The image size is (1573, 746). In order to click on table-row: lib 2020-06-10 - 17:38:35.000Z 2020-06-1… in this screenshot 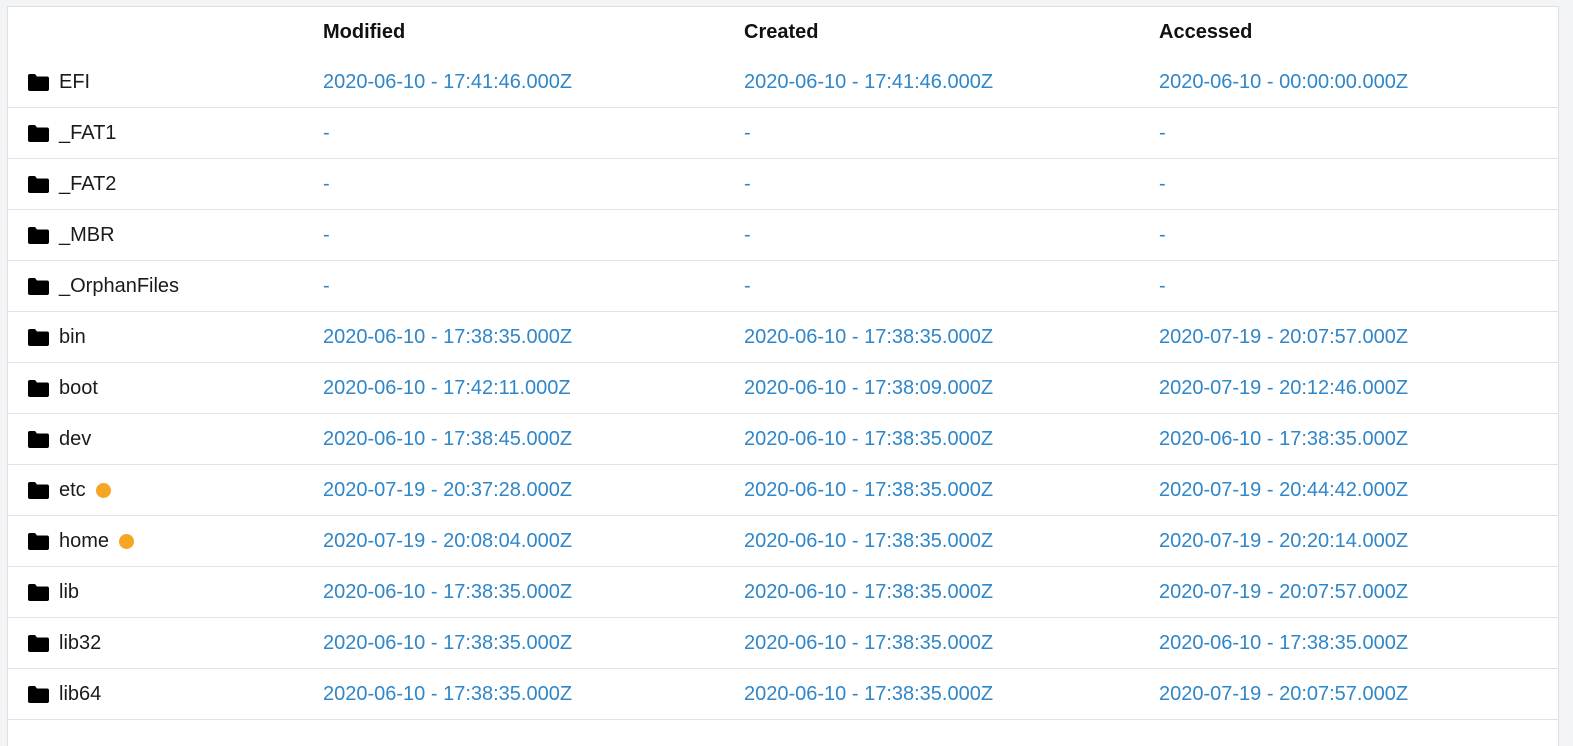, I will do `click(783, 592)`.